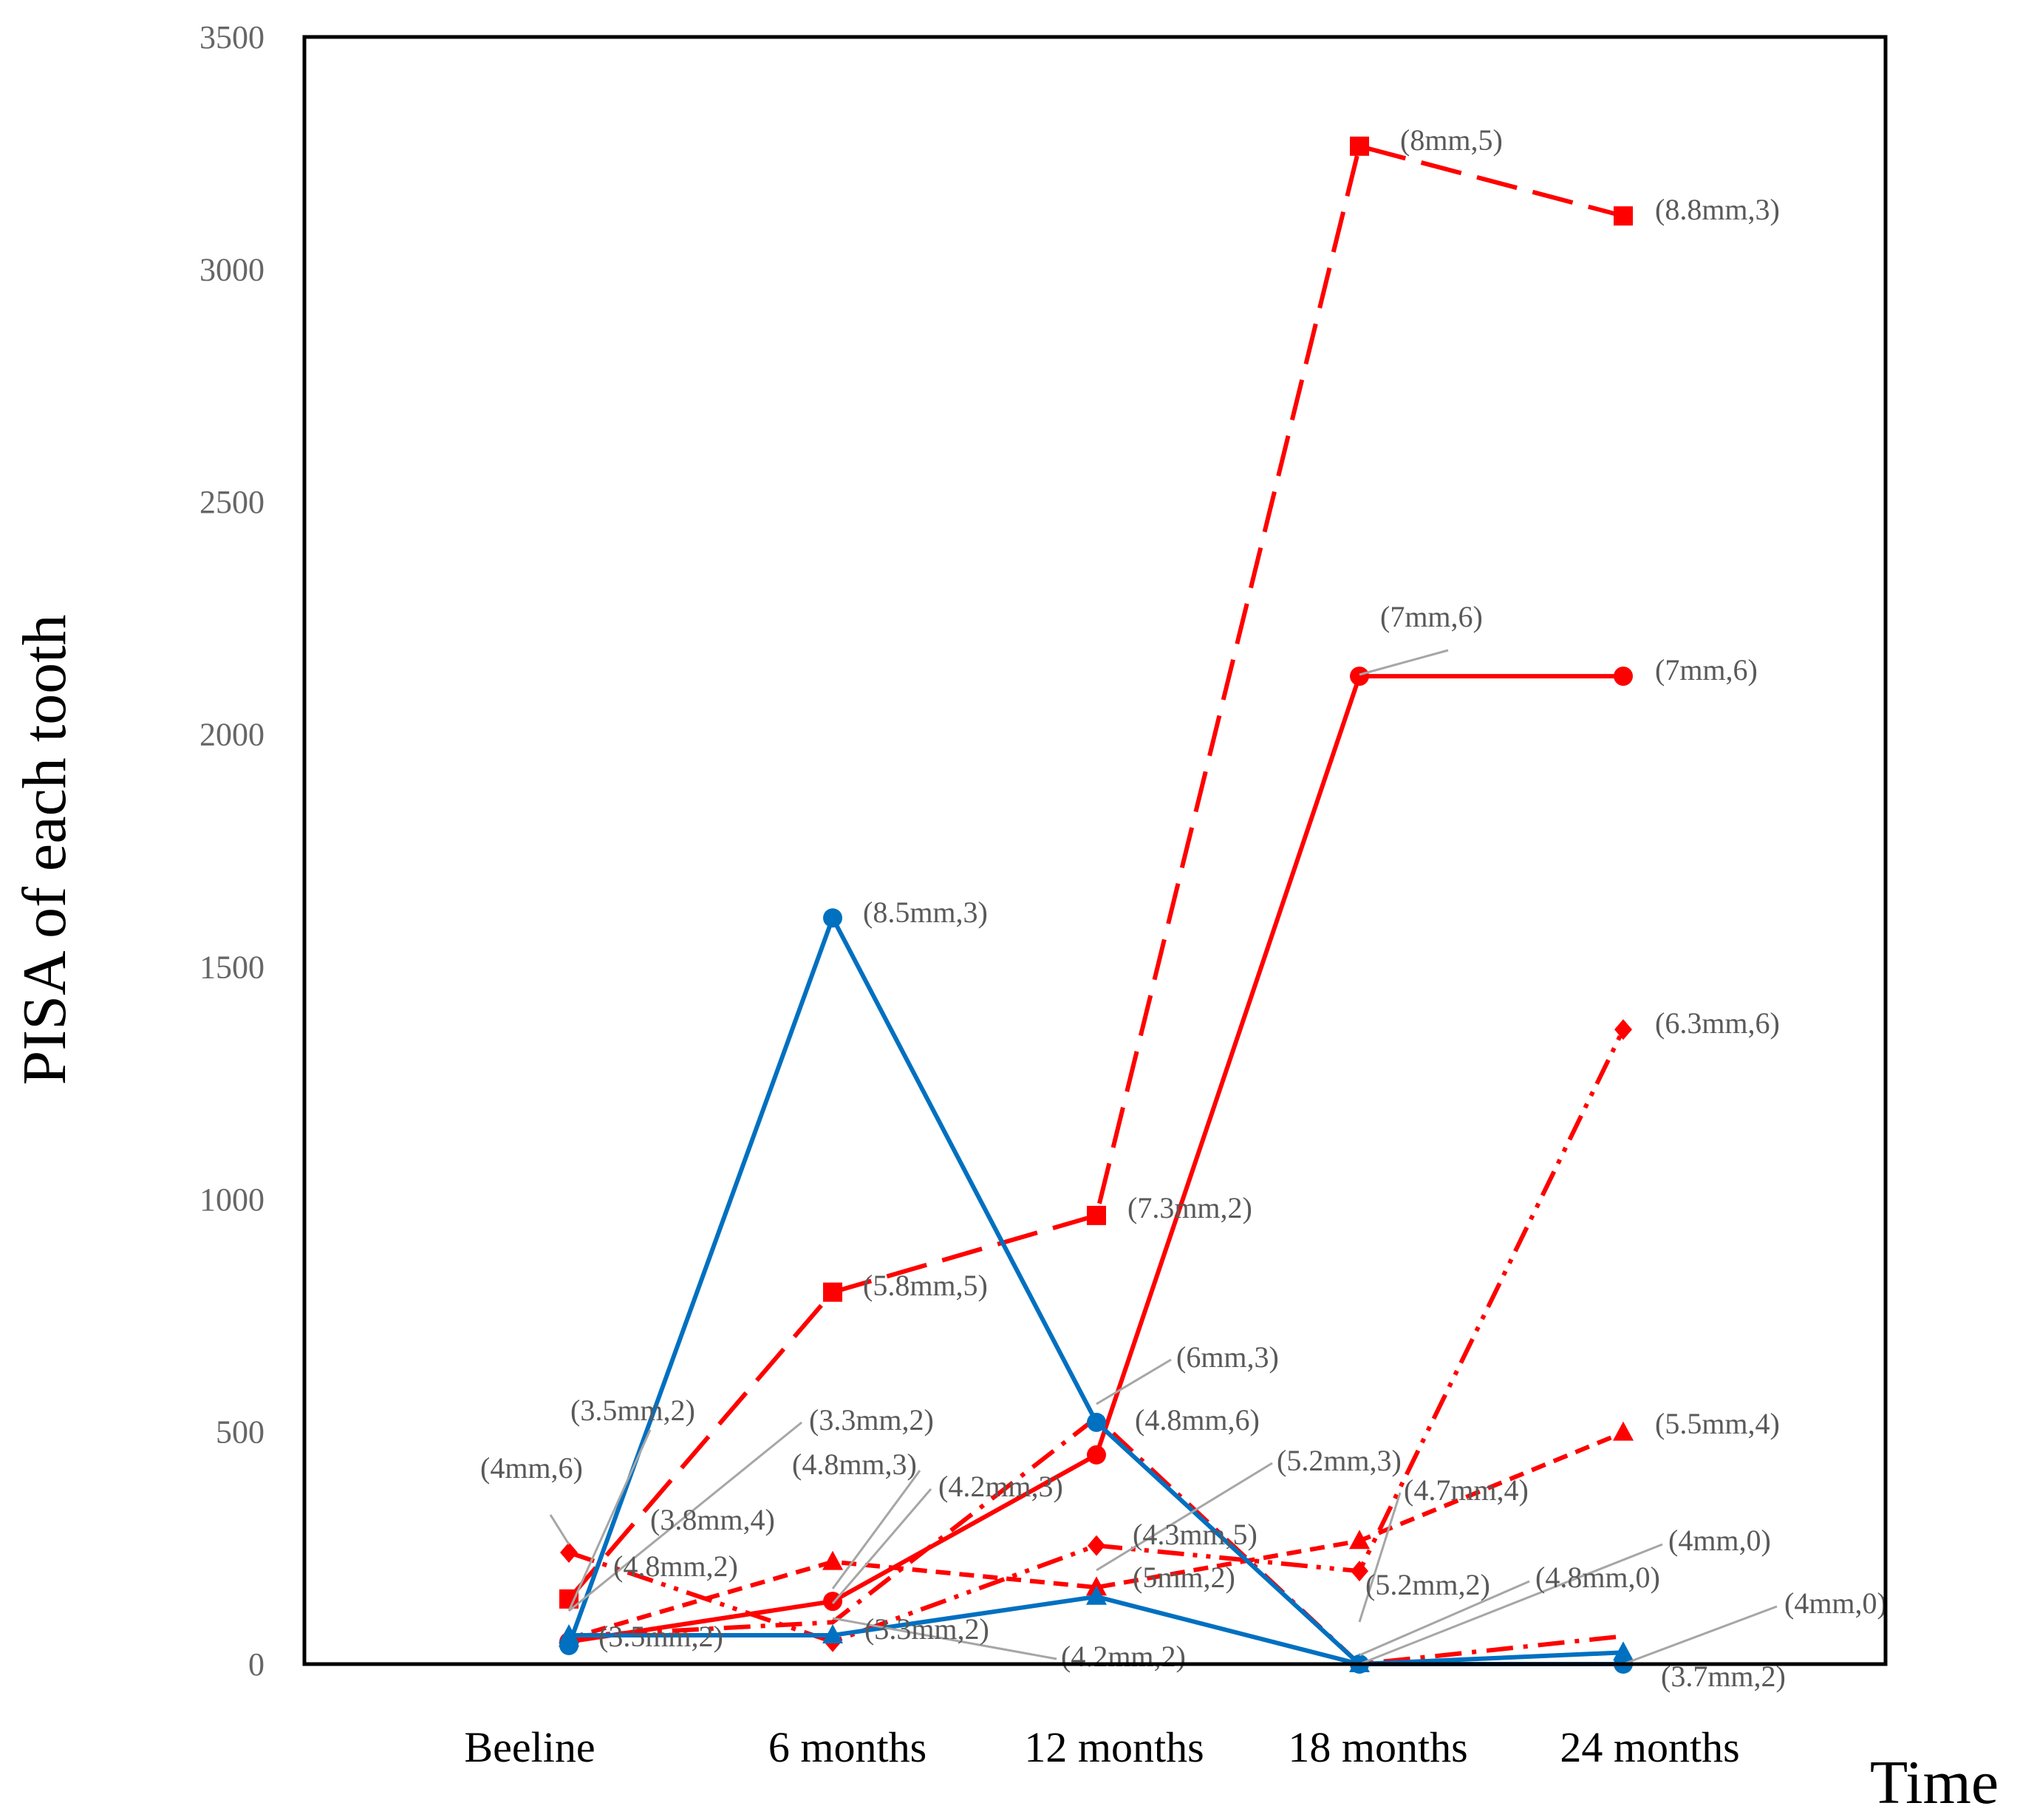  What do you see at coordinates (1123, 1657) in the screenshot?
I see `data-label: (4.2mm,2)` at bounding box center [1123, 1657].